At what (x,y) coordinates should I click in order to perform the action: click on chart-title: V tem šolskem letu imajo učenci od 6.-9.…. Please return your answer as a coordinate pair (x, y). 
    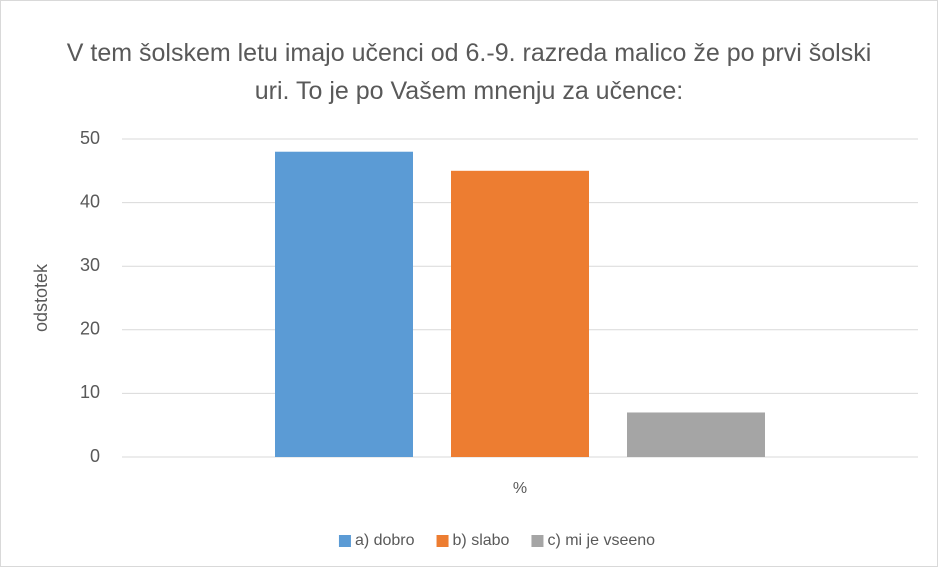
    Looking at the image, I should click on (469, 72).